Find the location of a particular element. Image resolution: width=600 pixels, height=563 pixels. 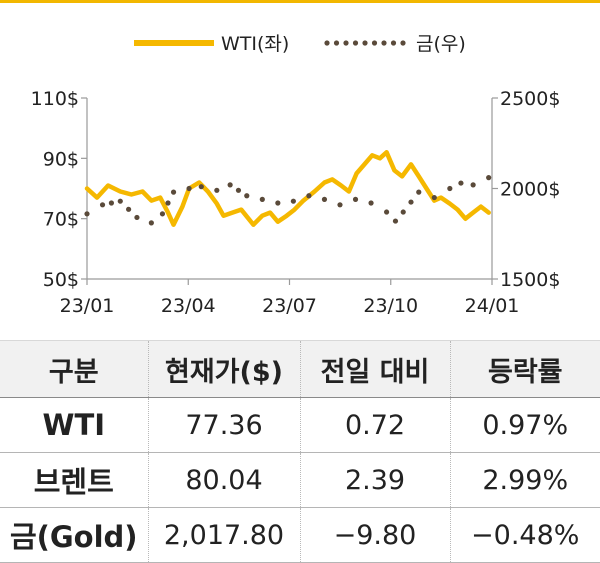

table-row: 브렌트 80.04 2.39 2.99% is located at coordinates (300, 480).